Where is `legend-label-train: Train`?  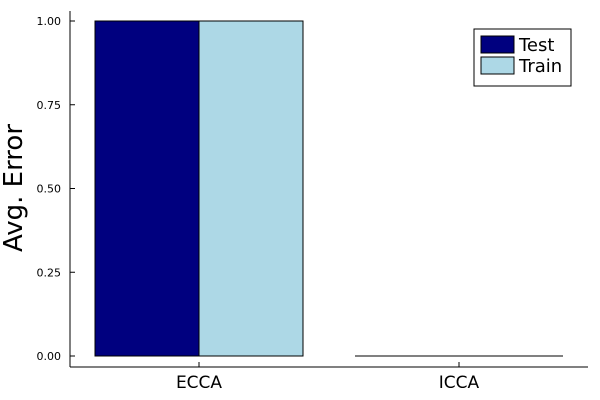 legend-label-train: Train is located at coordinates (540, 66).